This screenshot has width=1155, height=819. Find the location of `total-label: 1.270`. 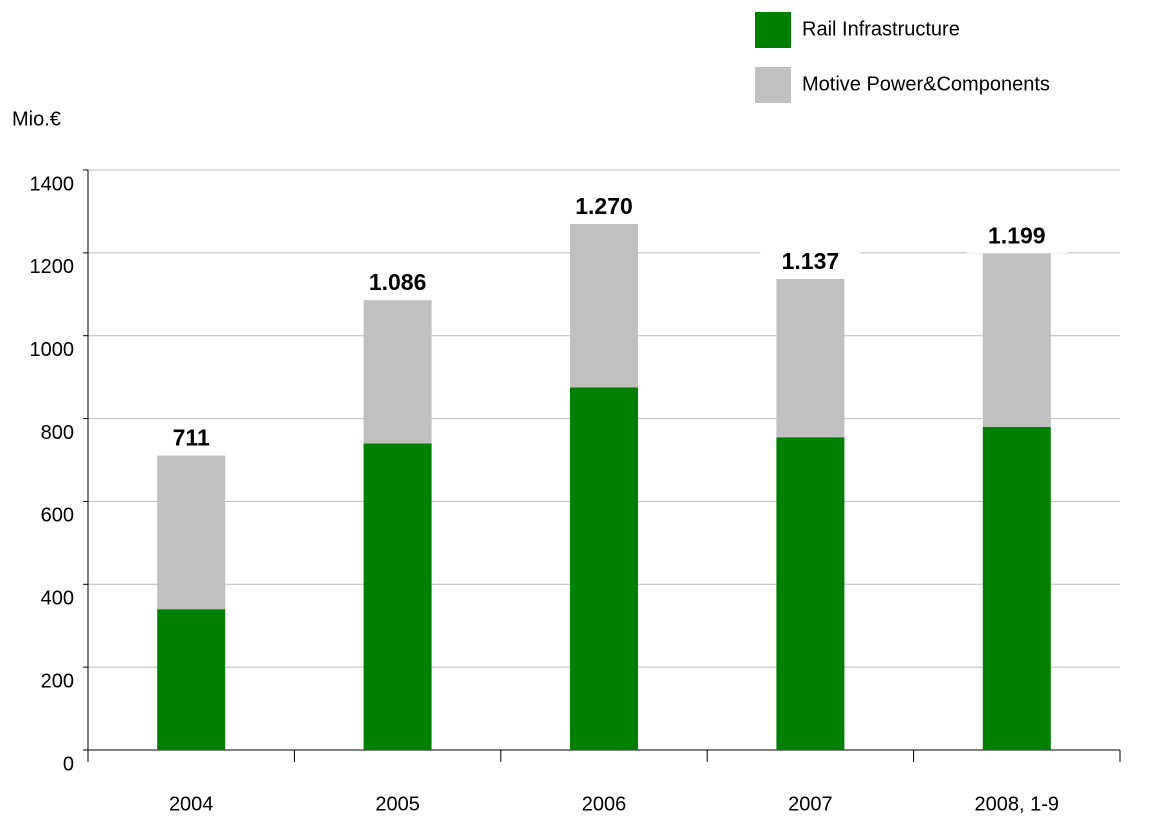

total-label: 1.270 is located at coordinates (604, 206).